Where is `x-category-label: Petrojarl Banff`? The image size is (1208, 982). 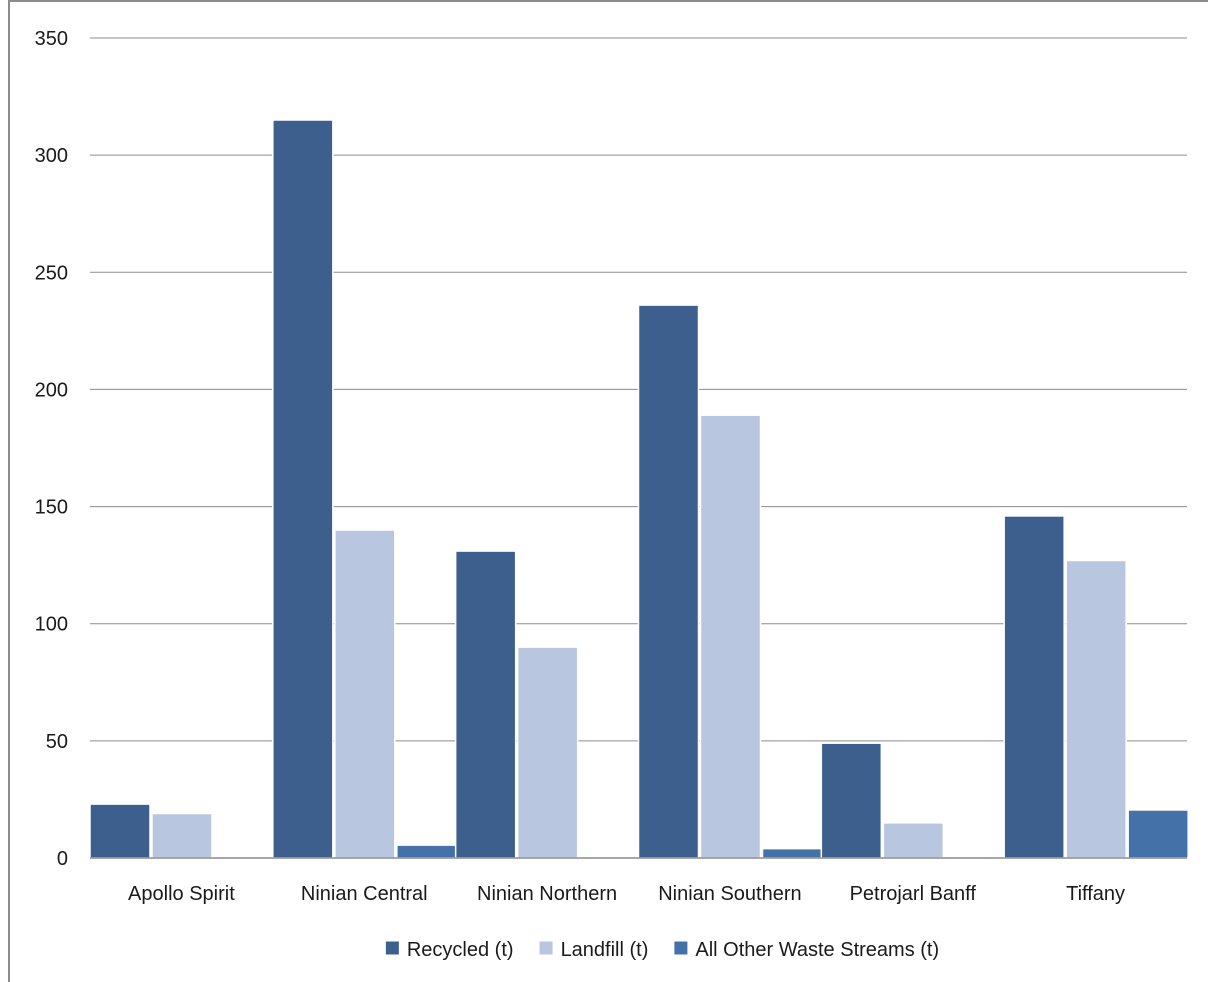
x-category-label: Petrojarl Banff is located at coordinates (913, 894).